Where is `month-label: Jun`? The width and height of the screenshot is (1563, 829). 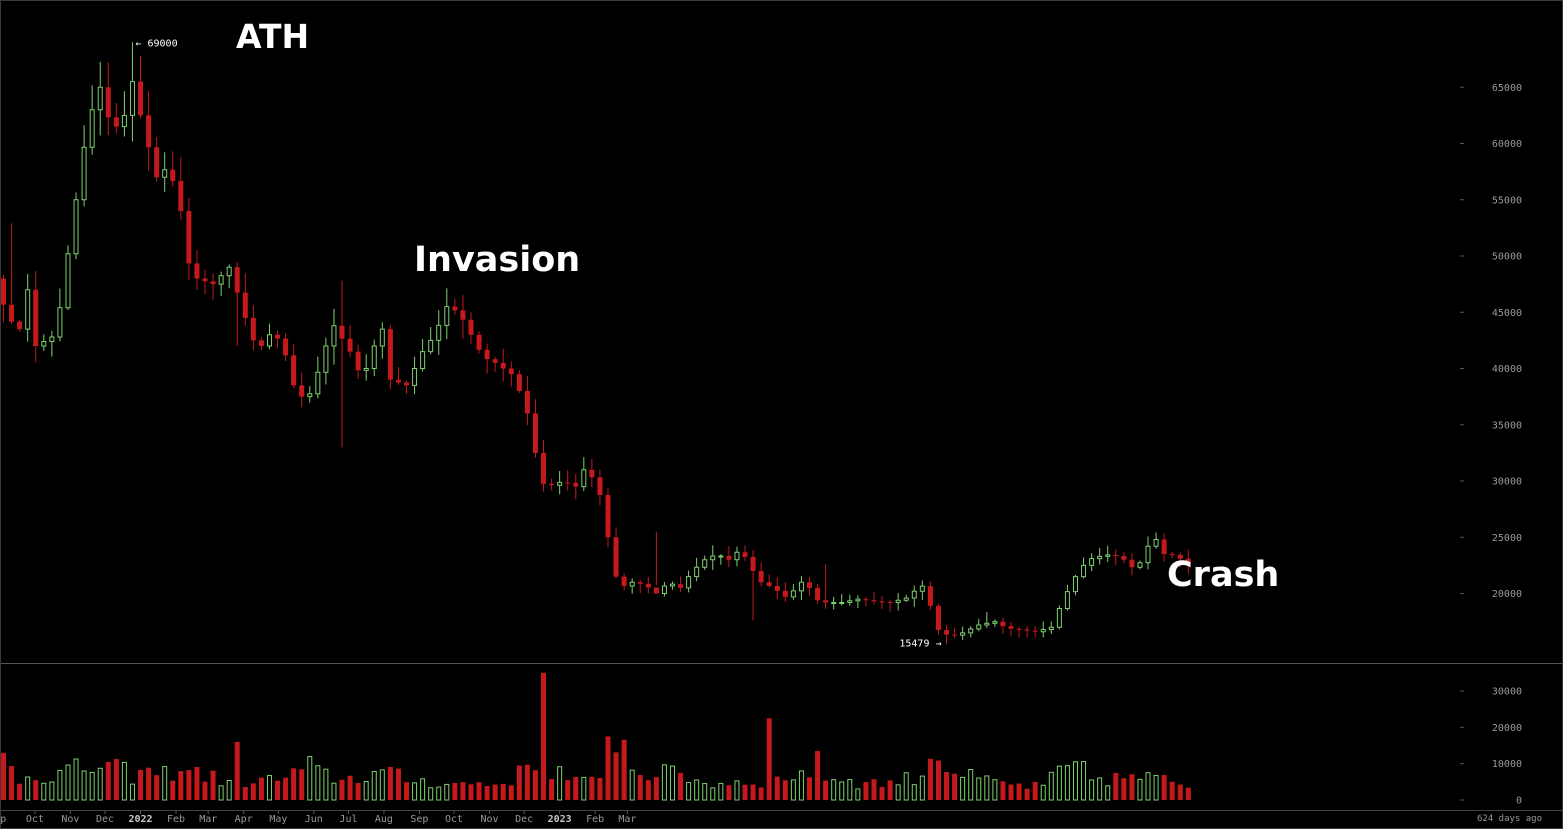 month-label: Jun is located at coordinates (314, 819).